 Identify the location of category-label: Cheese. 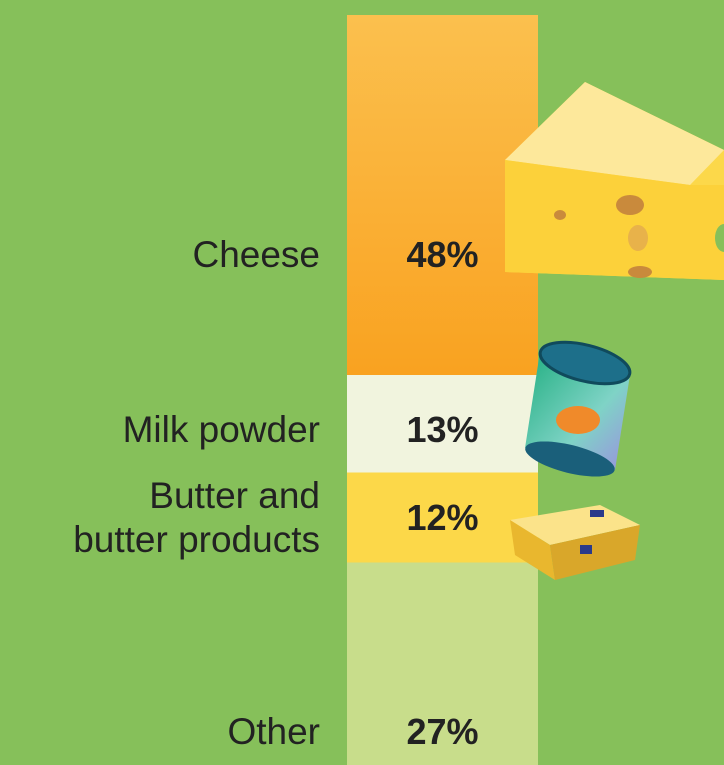
(256, 254).